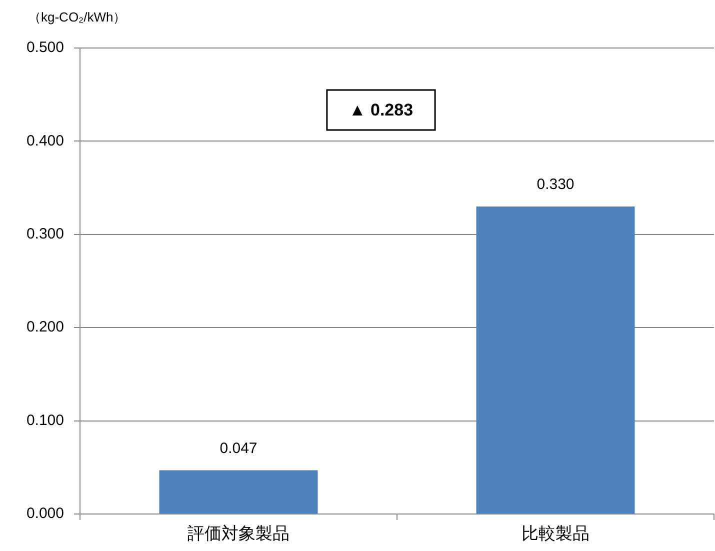  Describe the element at coordinates (77, 17) in the screenshot. I see `y-axis-title: （kg-CO₂/kWh）` at that location.